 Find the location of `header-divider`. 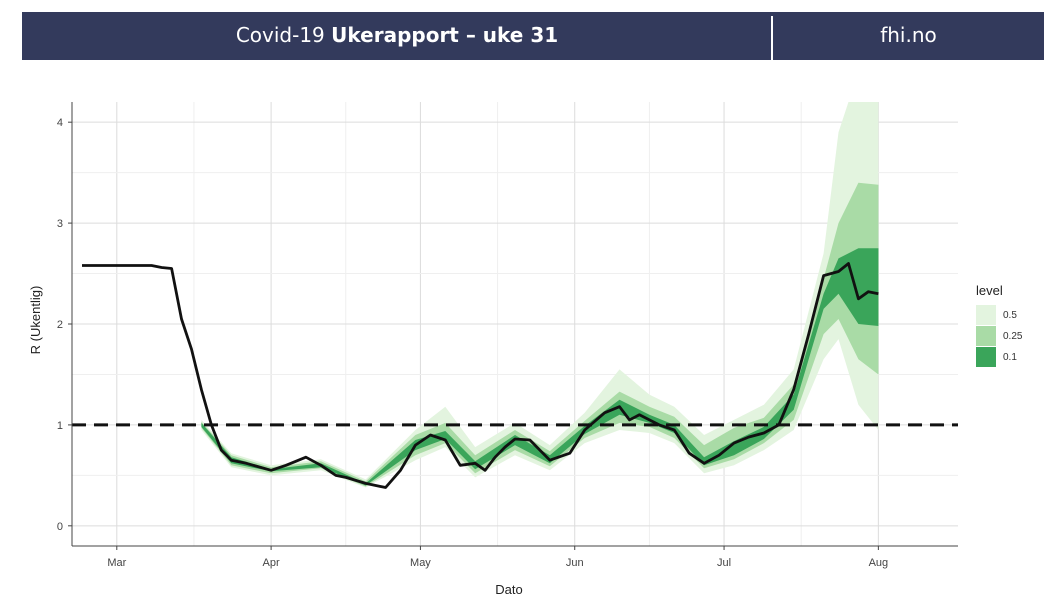

header-divider is located at coordinates (772, 38).